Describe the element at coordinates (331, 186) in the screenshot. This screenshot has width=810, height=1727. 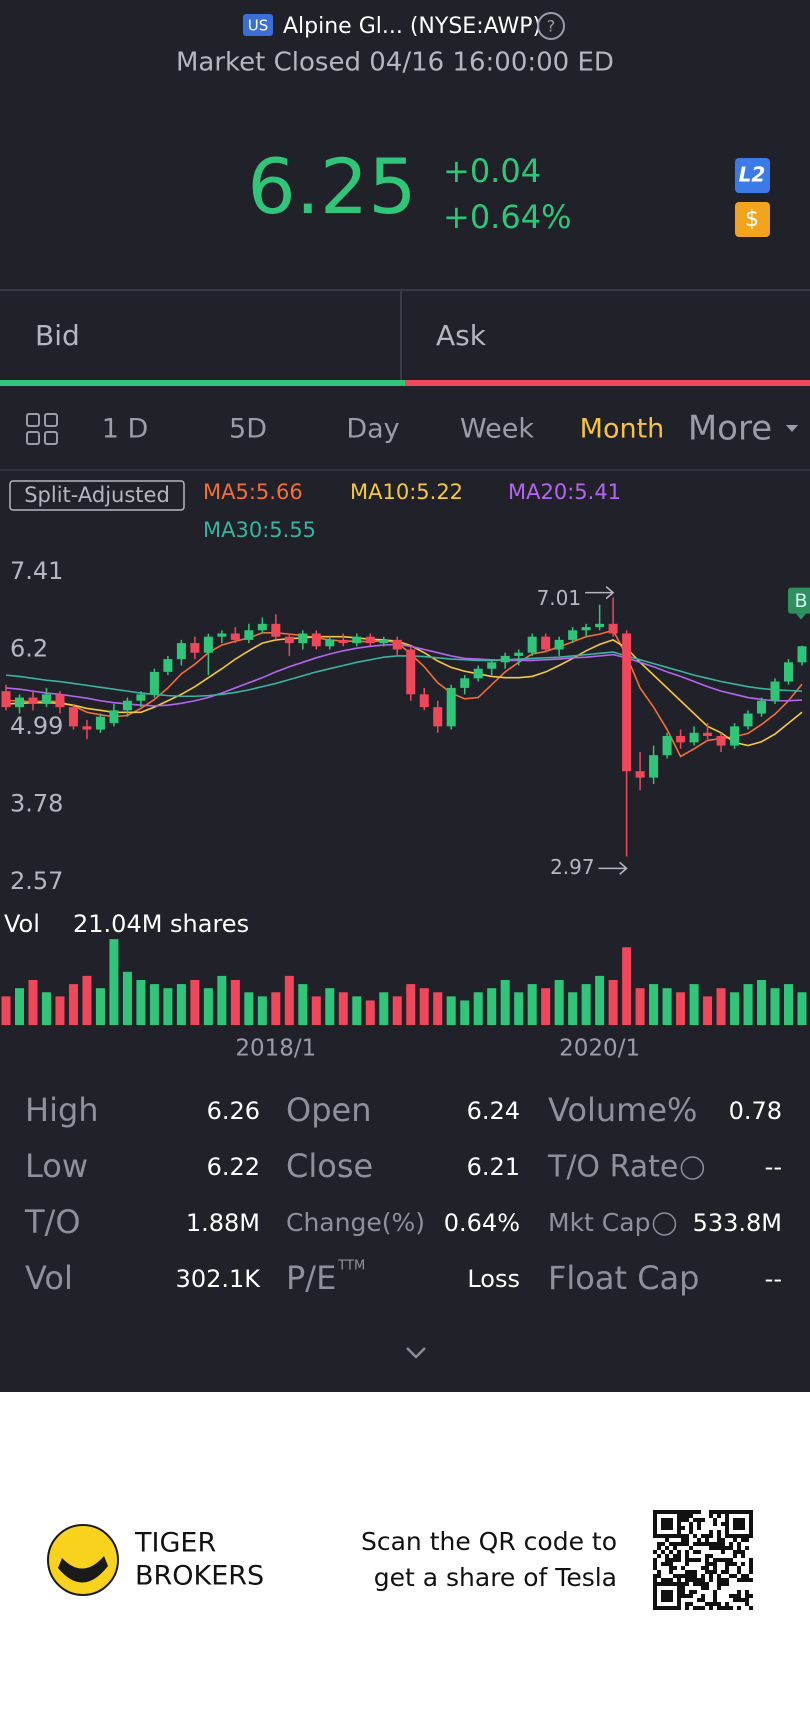
I see `last-price: 6.25` at that location.